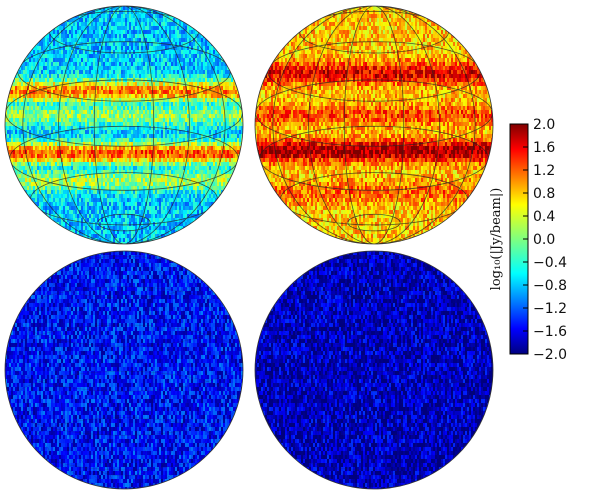 The height and width of the screenshot is (500, 600). Describe the element at coordinates (544, 148) in the screenshot. I see `colorbar-tick-label: 1.6` at that location.